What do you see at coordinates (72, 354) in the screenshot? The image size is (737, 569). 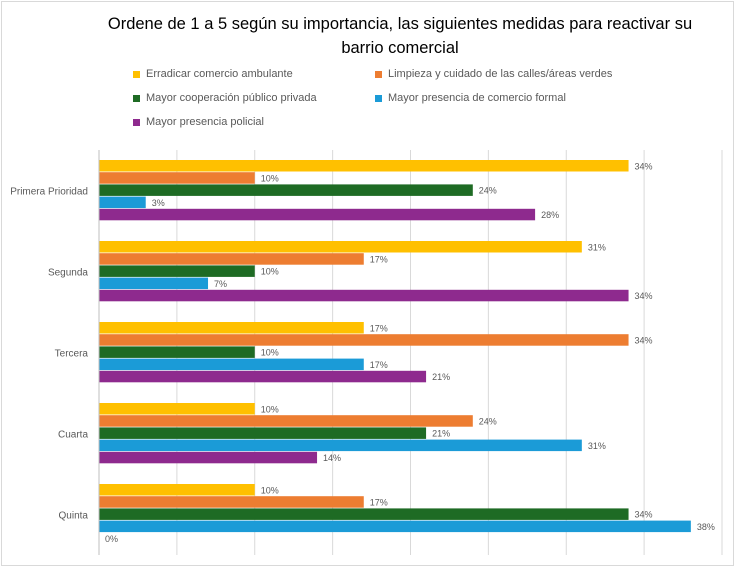 I see `category-label: Tercera` at bounding box center [72, 354].